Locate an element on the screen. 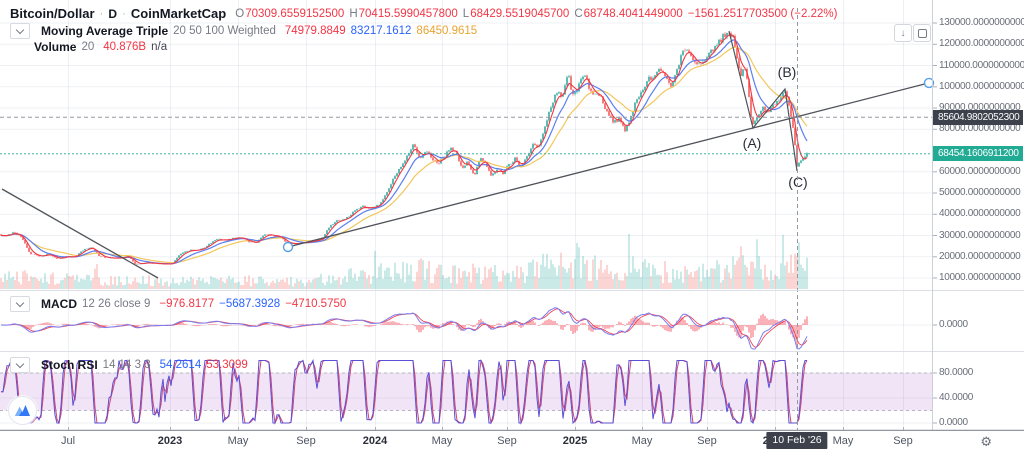 This screenshot has height=453, width=1024. stoch-params: 14 14 3 3 is located at coordinates (126, 365).